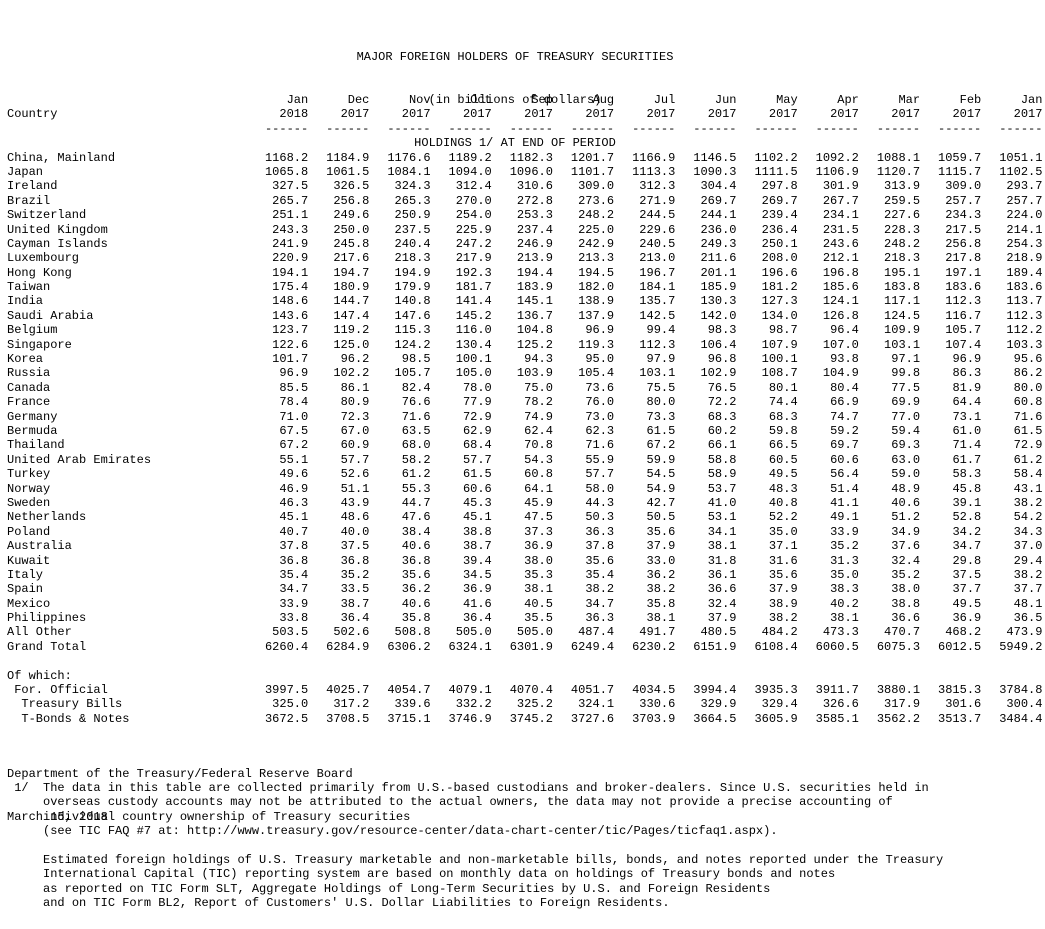  I want to click on holding-value: 103.1, so click(902, 344).